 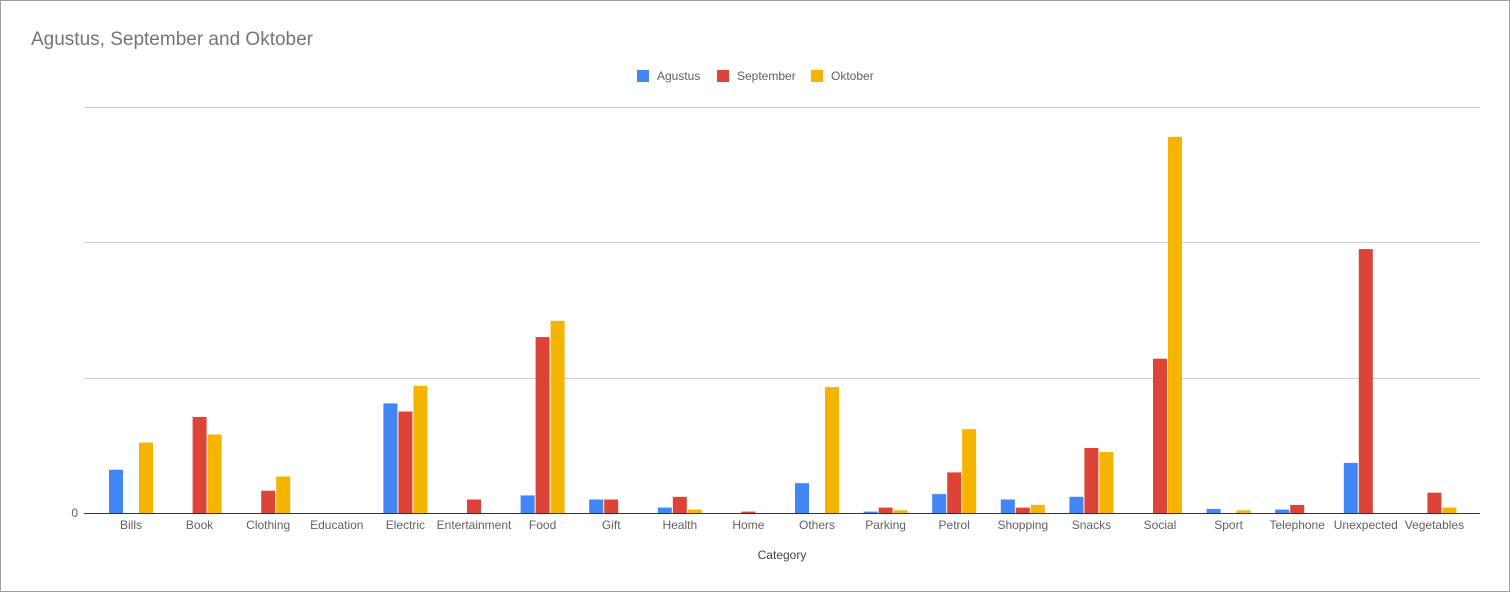 What do you see at coordinates (268, 525) in the screenshot?
I see `x-tick-label: Clothing` at bounding box center [268, 525].